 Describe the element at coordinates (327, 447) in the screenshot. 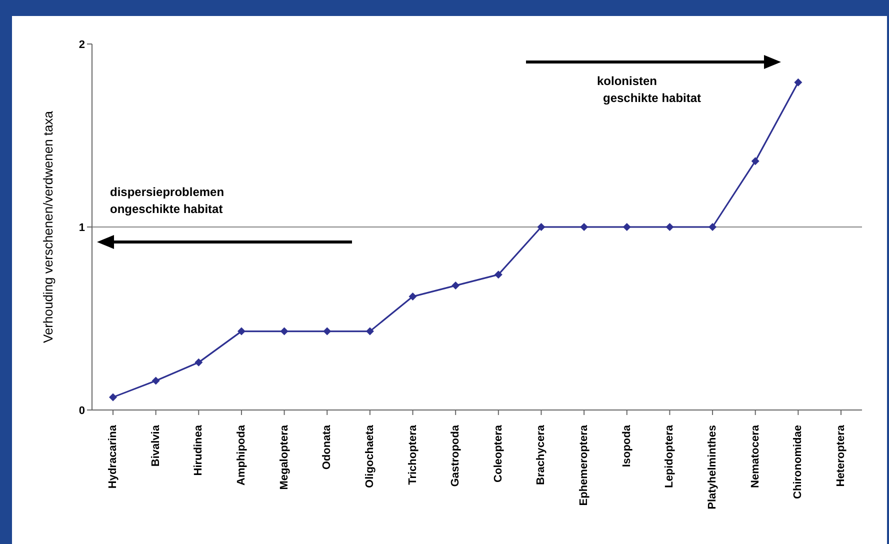

I see `x-tick-label: Odonata` at that location.